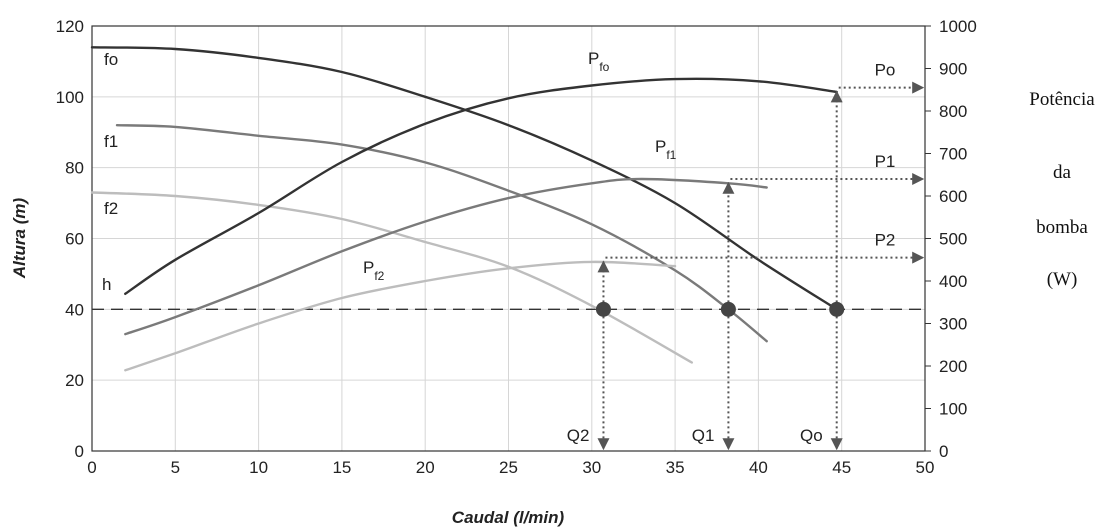 The height and width of the screenshot is (531, 1110). I want to click on x-tick-label: 30, so click(591, 467).